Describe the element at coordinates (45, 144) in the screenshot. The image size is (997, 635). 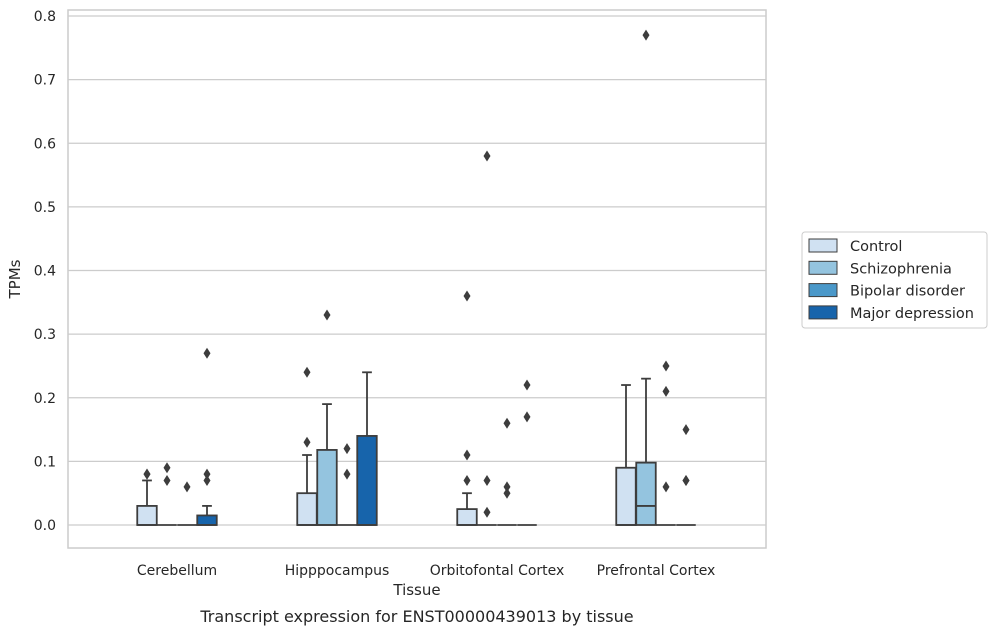
I see `y-tick-label: 0.6` at that location.